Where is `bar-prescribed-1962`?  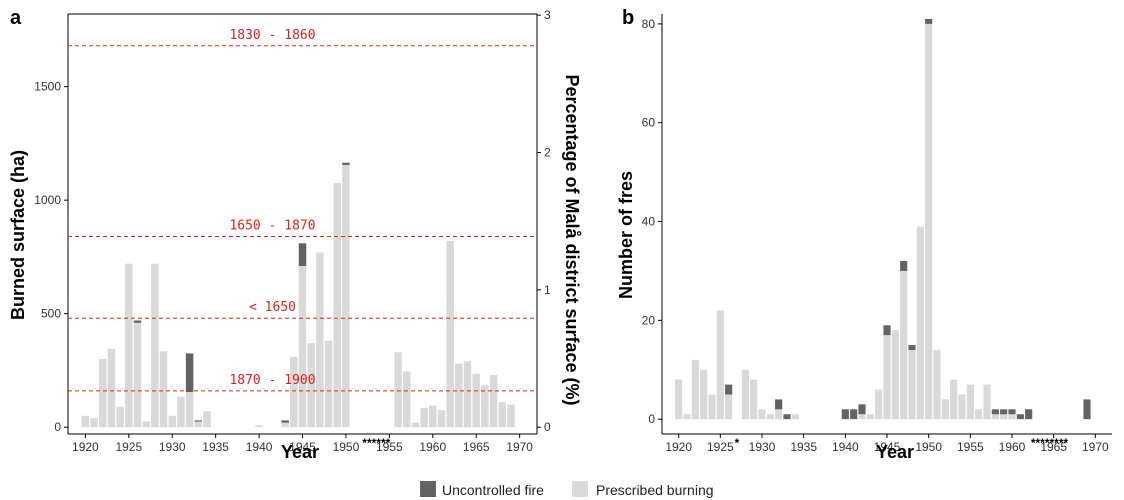
bar-prescribed-1962 is located at coordinates (450, 334).